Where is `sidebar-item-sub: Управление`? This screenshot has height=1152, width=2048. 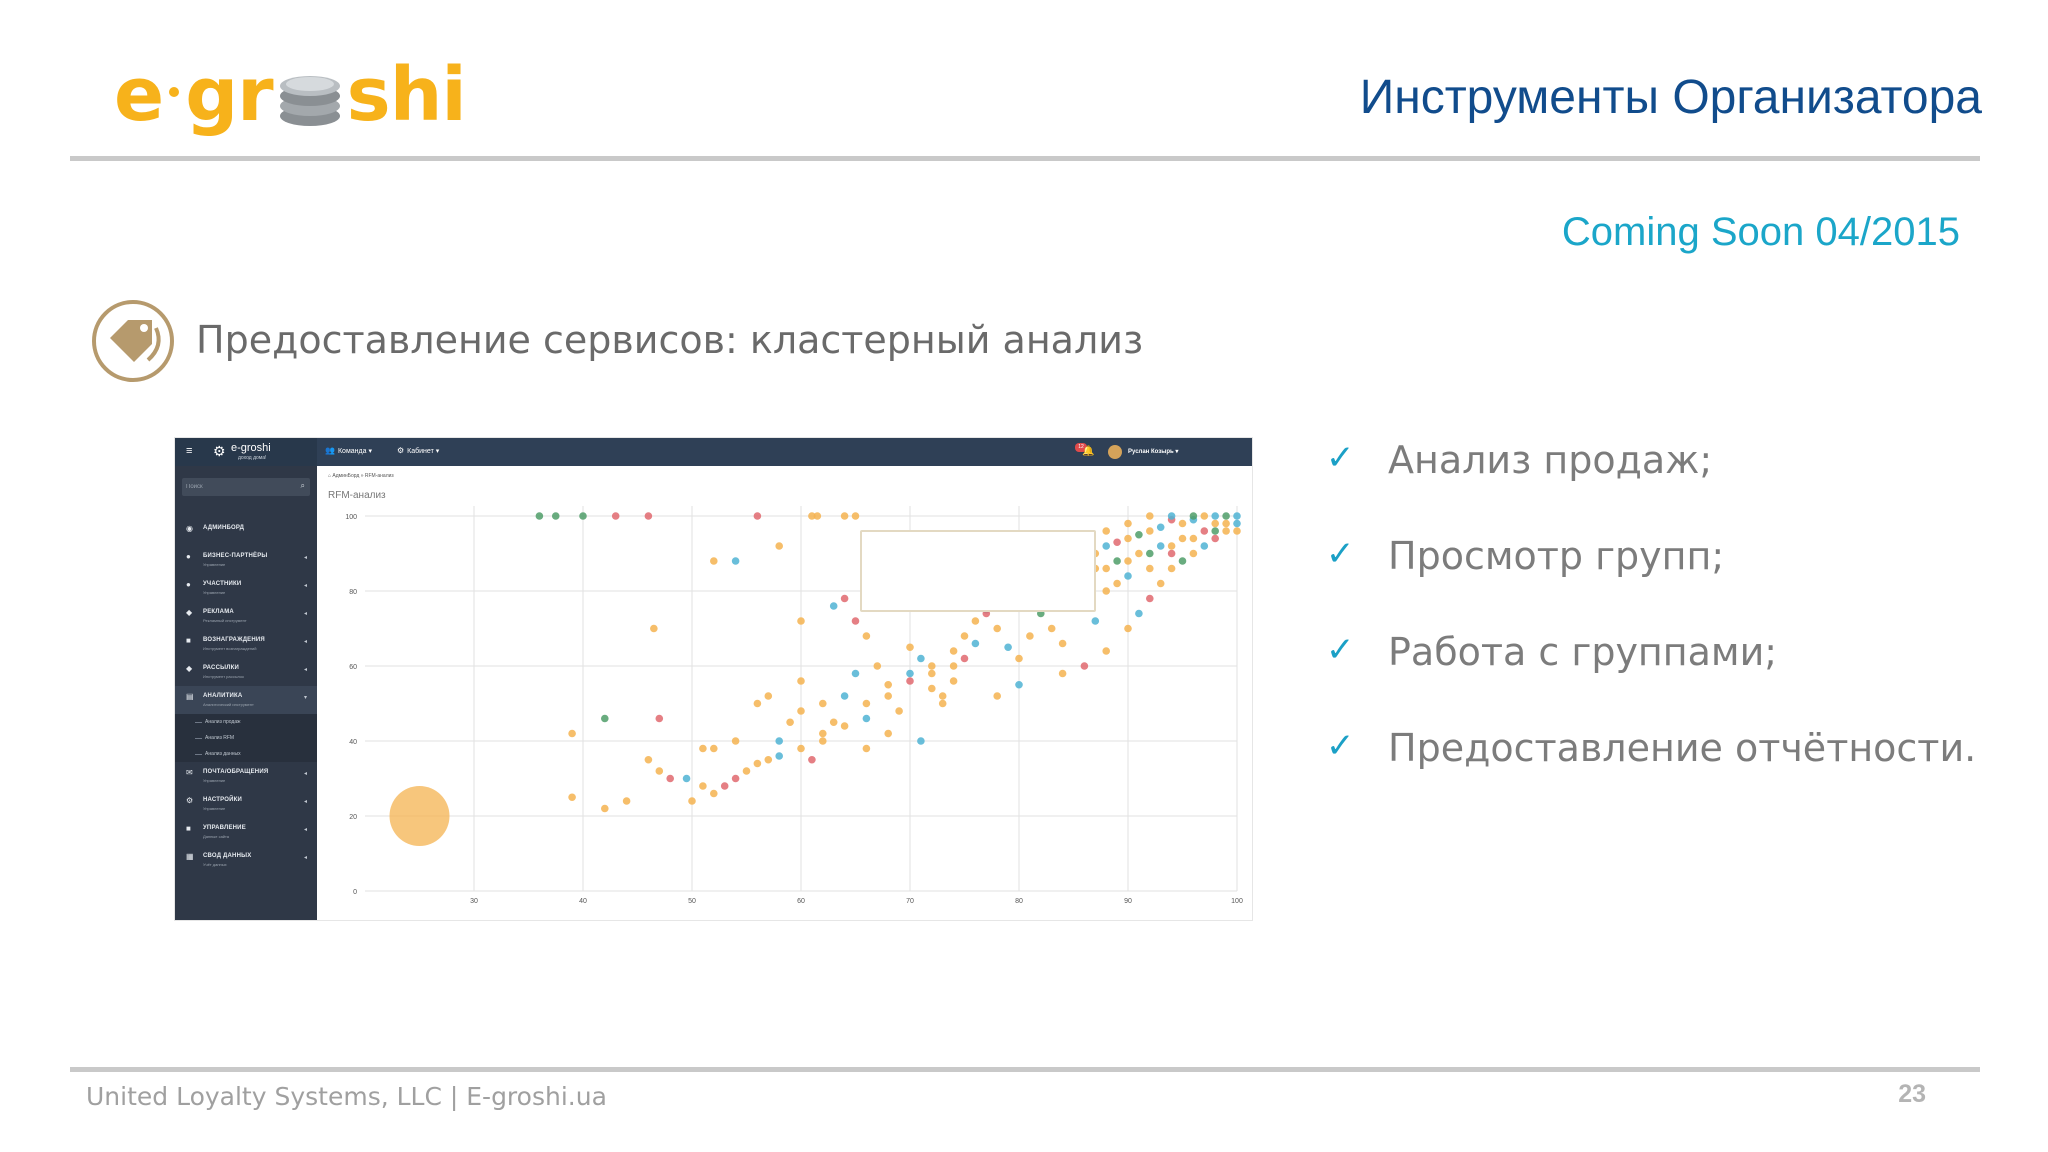 sidebar-item-sub: Управление is located at coordinates (214, 564).